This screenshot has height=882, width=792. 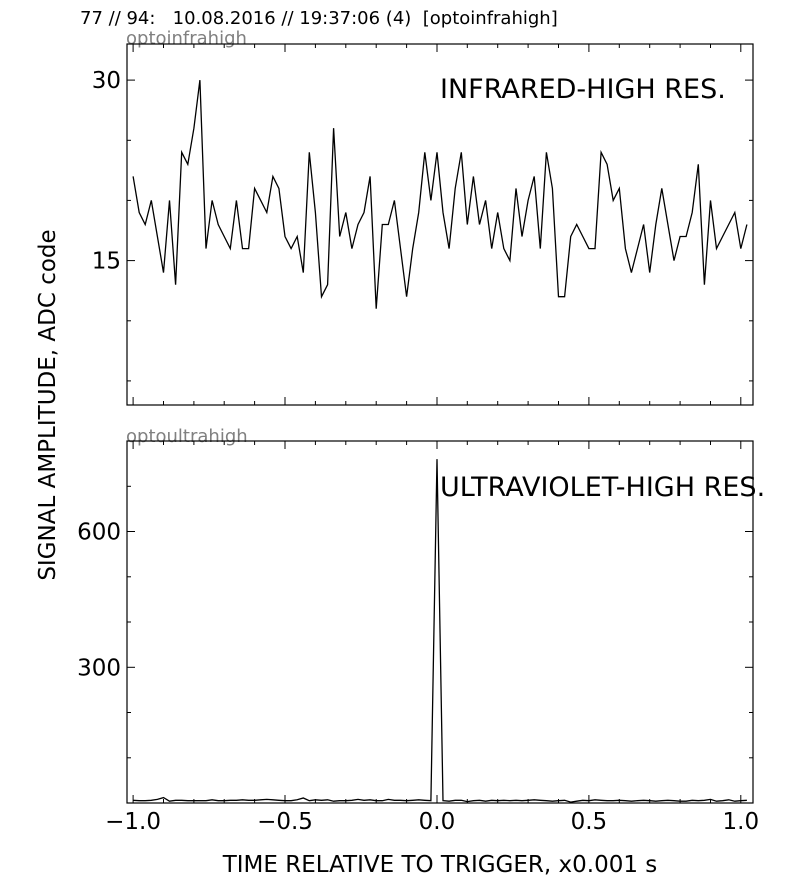 What do you see at coordinates (602, 487) in the screenshot?
I see `panel-ultraviolet-title: ULTRAVIOLET-HIGH RES.` at bounding box center [602, 487].